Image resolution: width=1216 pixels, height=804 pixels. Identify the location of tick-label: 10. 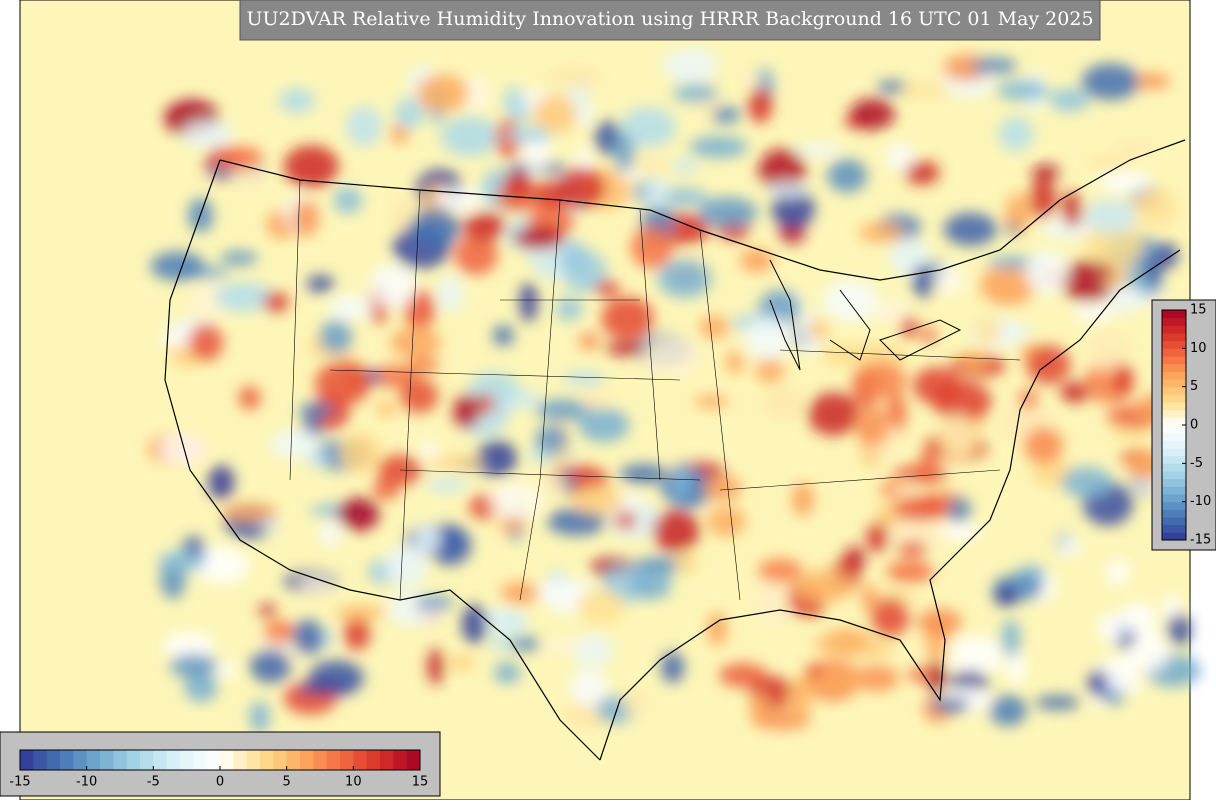
(353, 782).